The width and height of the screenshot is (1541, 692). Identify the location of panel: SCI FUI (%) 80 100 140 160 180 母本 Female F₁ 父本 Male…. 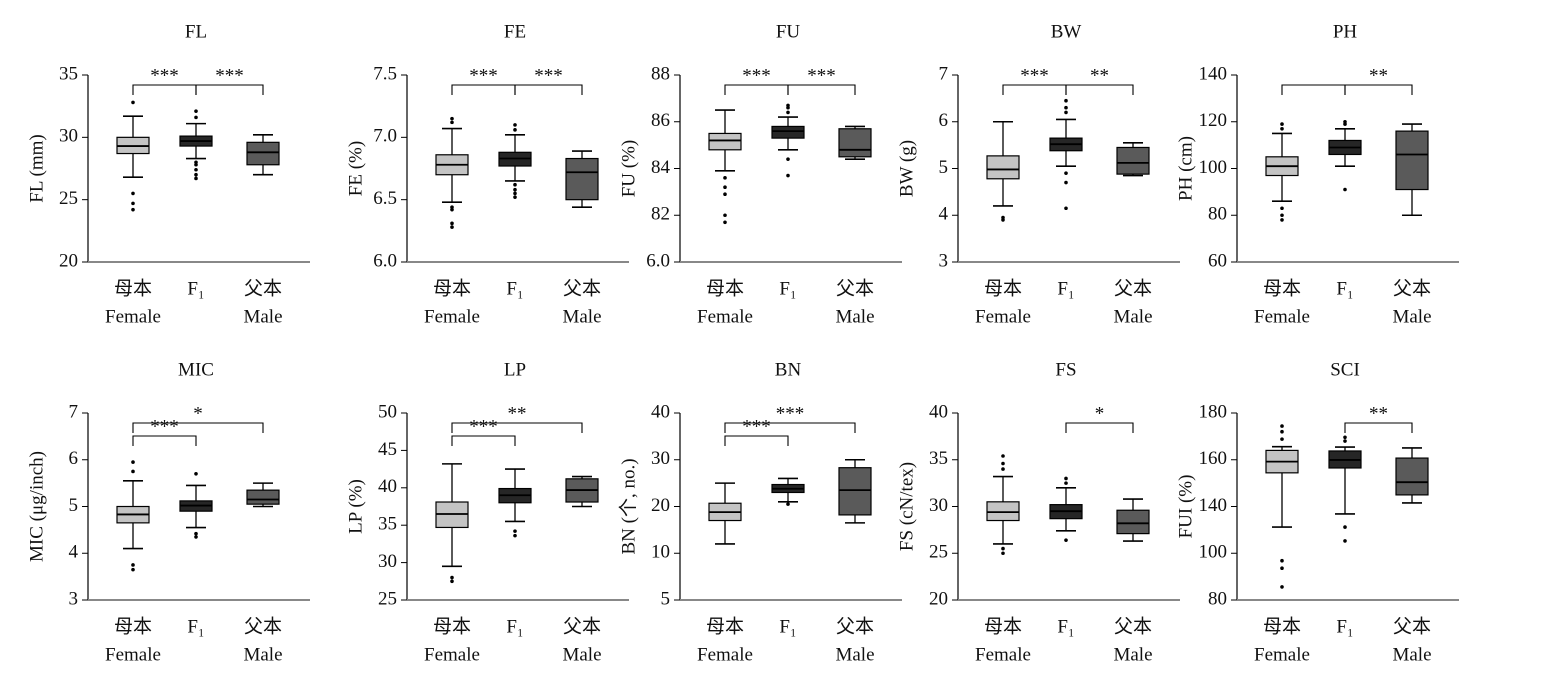
(1317, 512).